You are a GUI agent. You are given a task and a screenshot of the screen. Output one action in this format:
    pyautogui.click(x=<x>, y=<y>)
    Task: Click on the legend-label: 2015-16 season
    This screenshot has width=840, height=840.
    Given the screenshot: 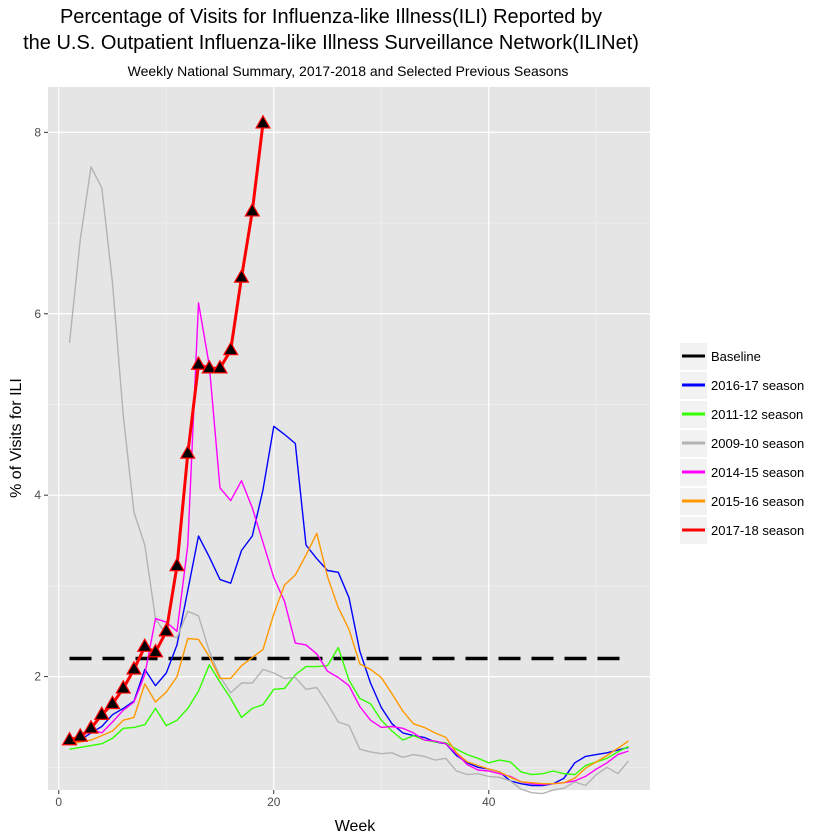 What is the action you would take?
    pyautogui.click(x=757, y=501)
    